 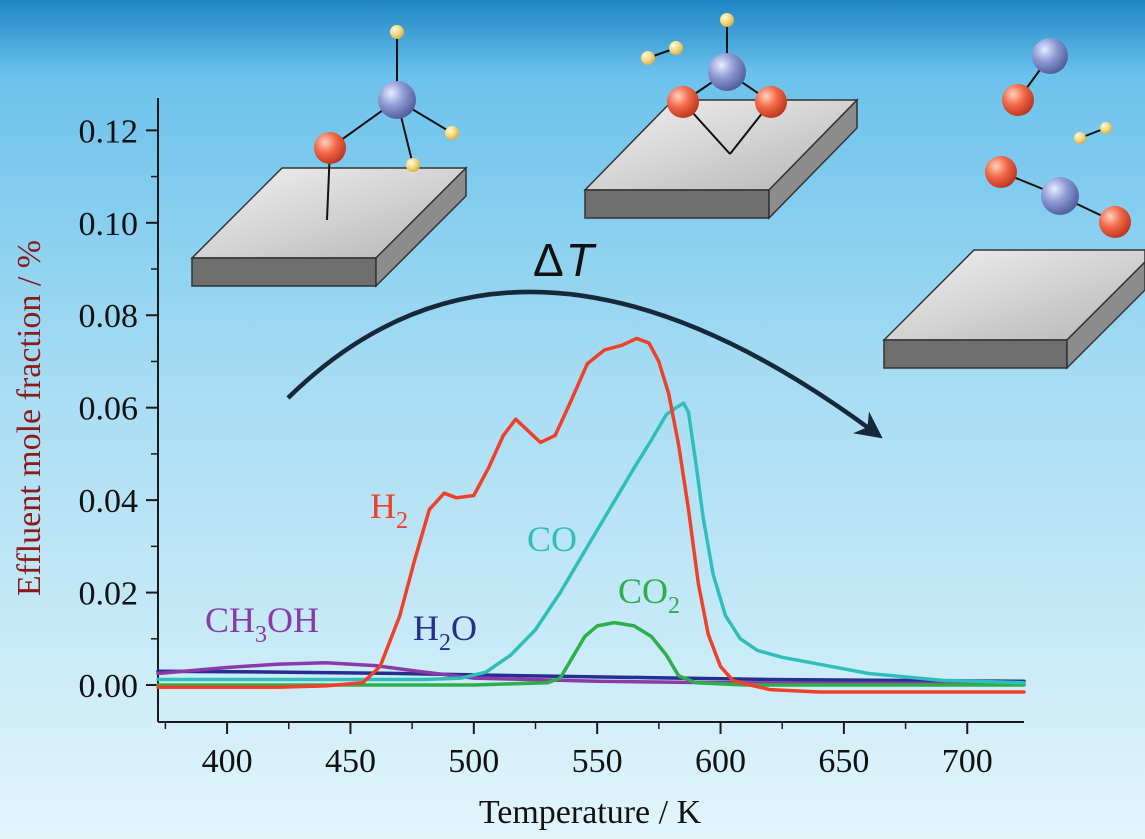 I want to click on curved-arrow, so click(x=584, y=364).